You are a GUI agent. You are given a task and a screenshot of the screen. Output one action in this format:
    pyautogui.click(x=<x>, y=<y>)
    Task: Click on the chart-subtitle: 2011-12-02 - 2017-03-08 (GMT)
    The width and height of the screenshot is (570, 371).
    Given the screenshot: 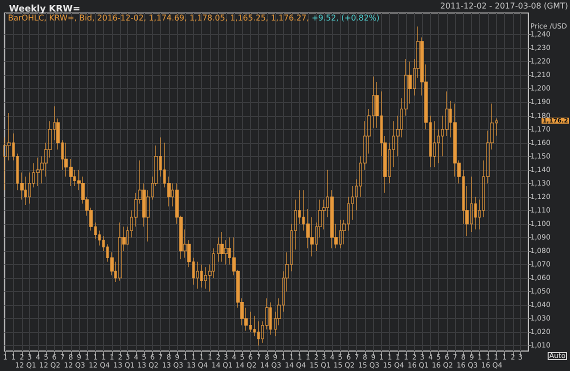 What is the action you would take?
    pyautogui.click(x=504, y=6)
    